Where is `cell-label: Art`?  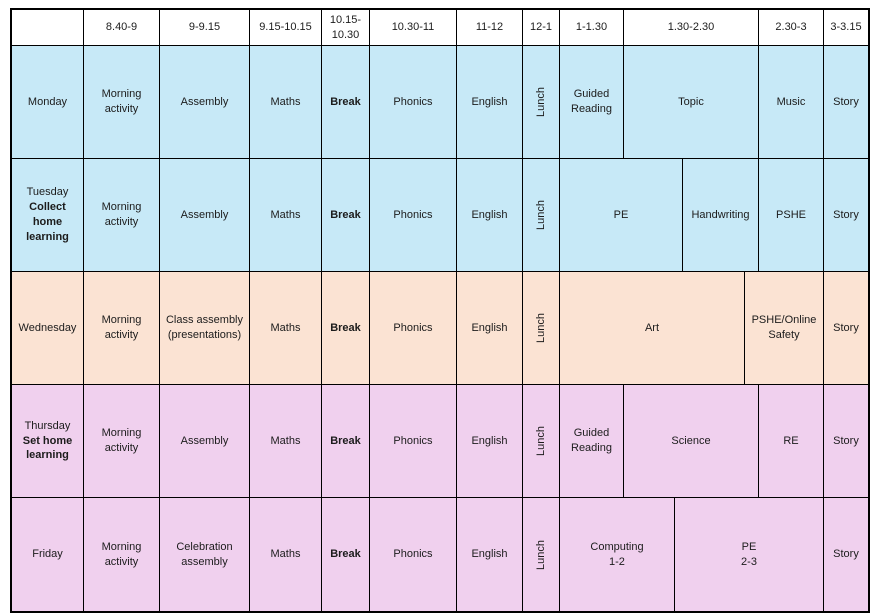
cell-label: Art is located at coordinates (652, 327).